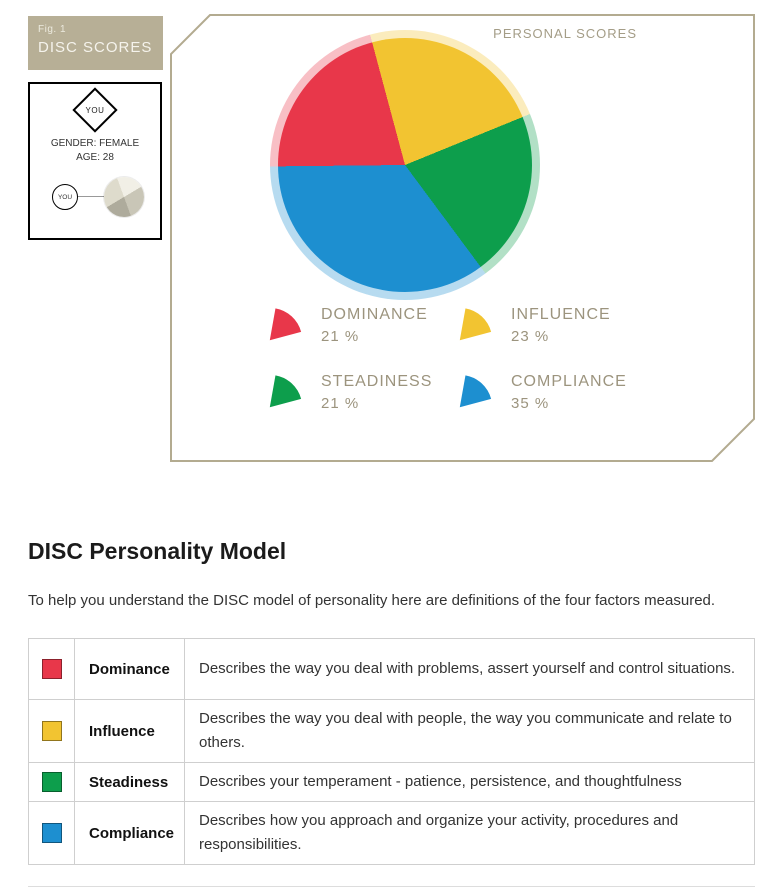 The width and height of the screenshot is (760, 890). I want to click on figure-number: Fig. 1, so click(52, 29).